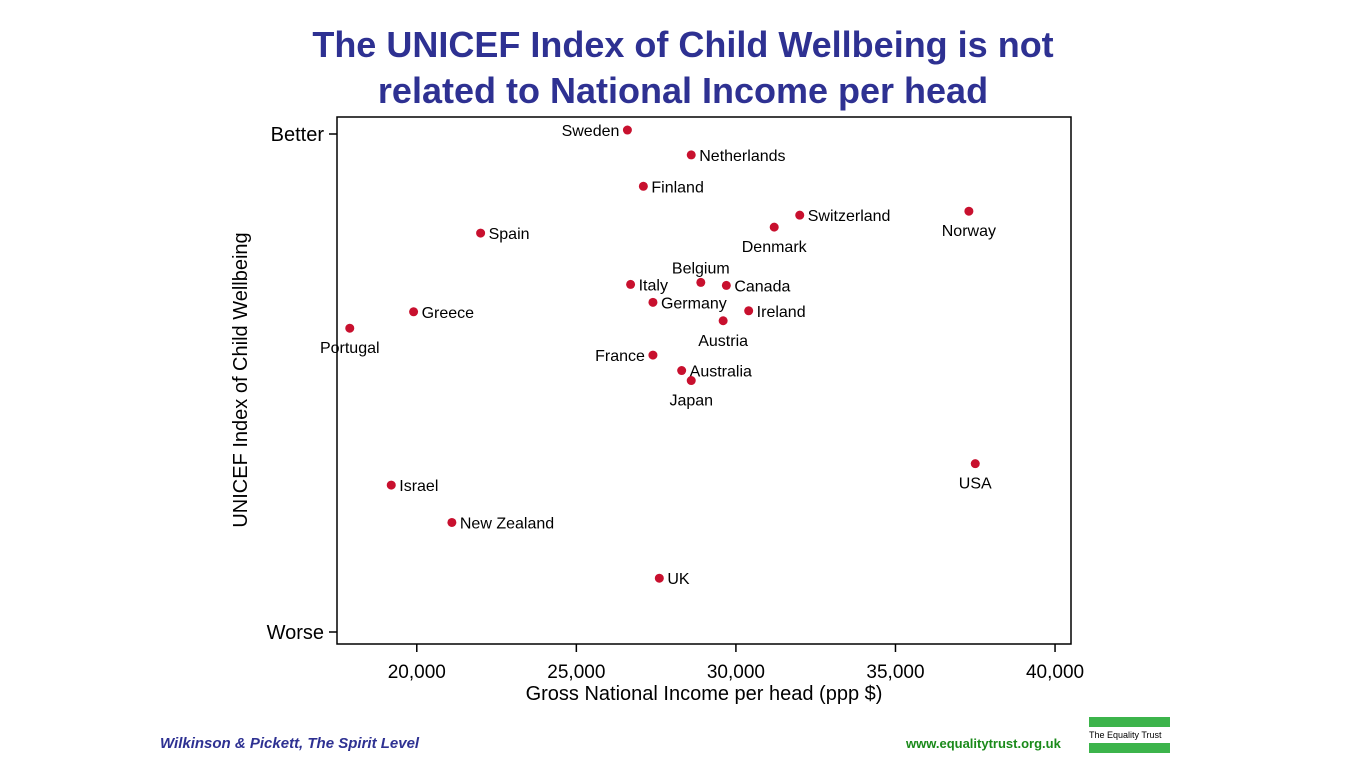 This screenshot has width=1366, height=768. Describe the element at coordinates (1129, 748) in the screenshot. I see `logo-bar-bottom` at that location.